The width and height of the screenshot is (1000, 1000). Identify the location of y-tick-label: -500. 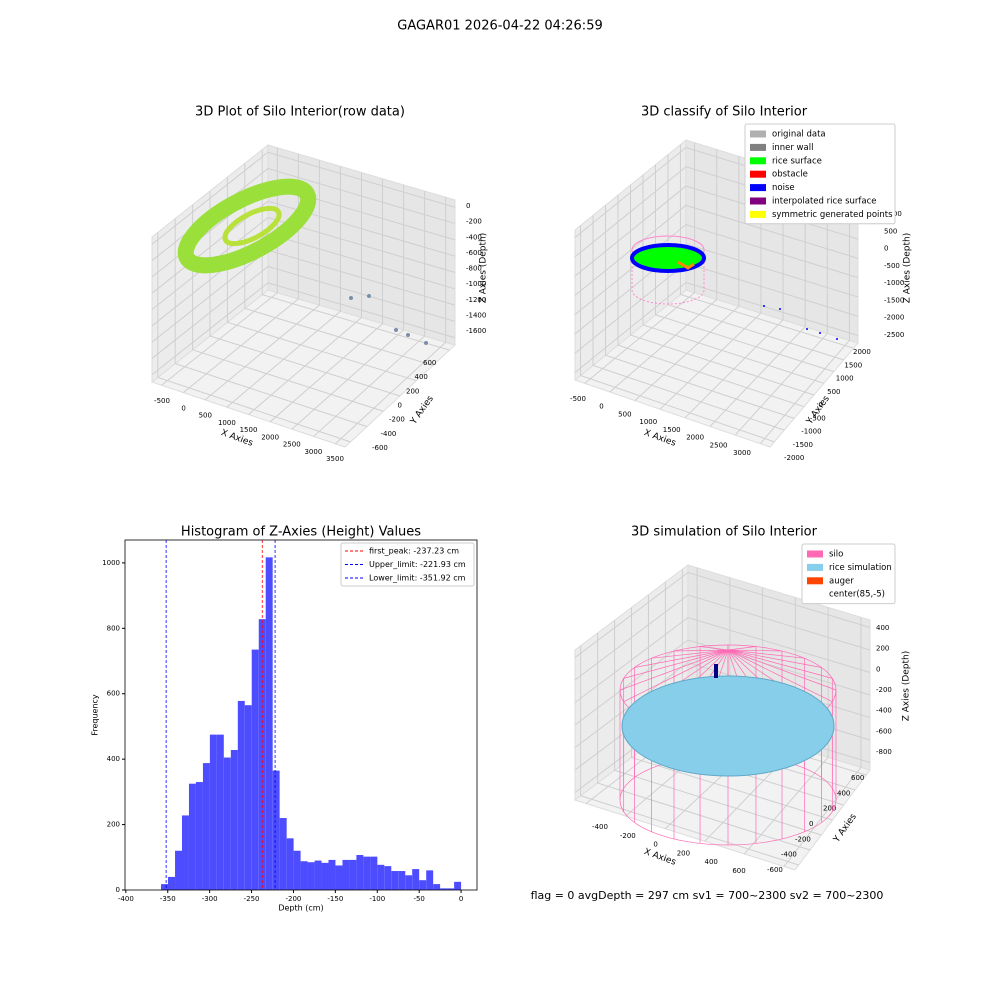
(818, 418).